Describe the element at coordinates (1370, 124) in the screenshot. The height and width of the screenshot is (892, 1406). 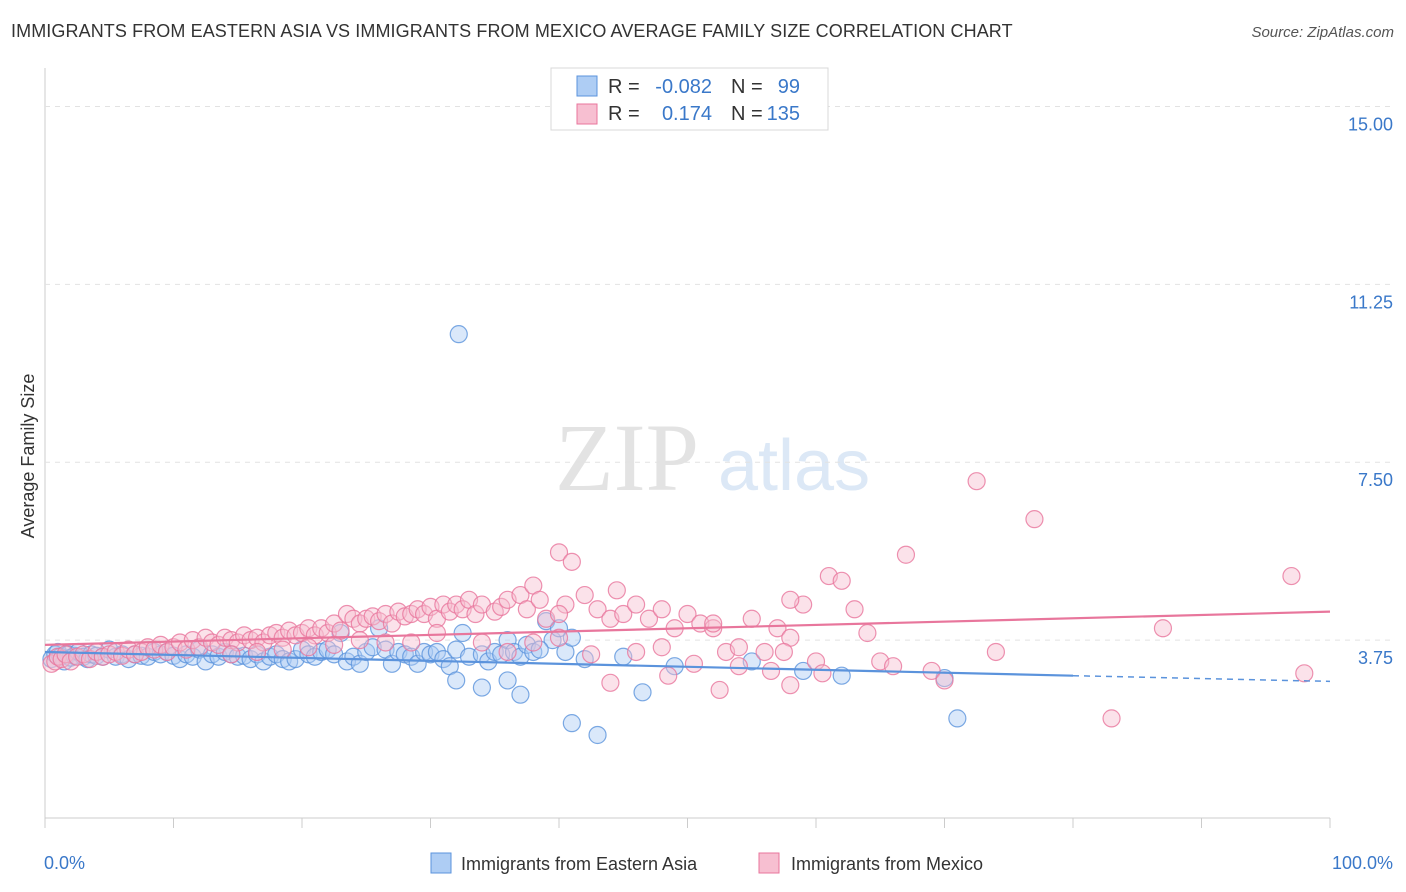
I see `y-tick-label: 15.00` at that location.